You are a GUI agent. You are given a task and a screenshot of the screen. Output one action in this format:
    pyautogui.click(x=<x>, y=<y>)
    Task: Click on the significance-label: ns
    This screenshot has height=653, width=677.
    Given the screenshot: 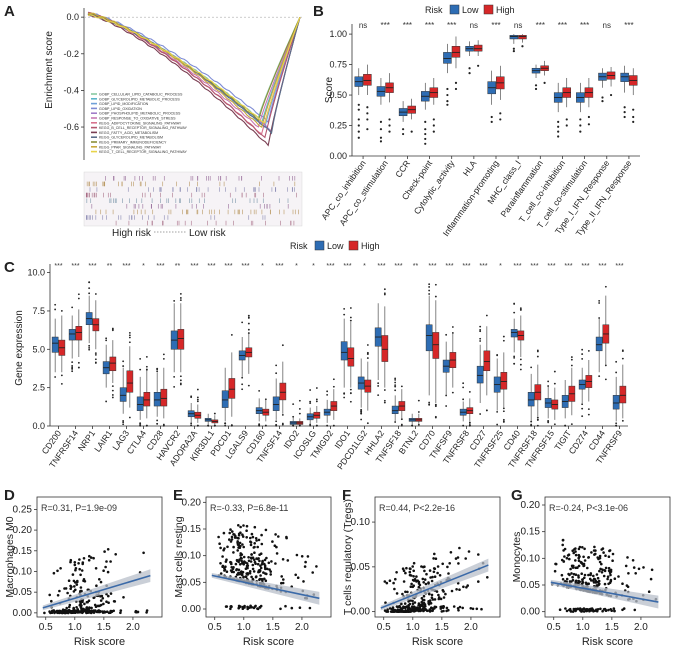 What is the action you would take?
    pyautogui.click(x=474, y=25)
    